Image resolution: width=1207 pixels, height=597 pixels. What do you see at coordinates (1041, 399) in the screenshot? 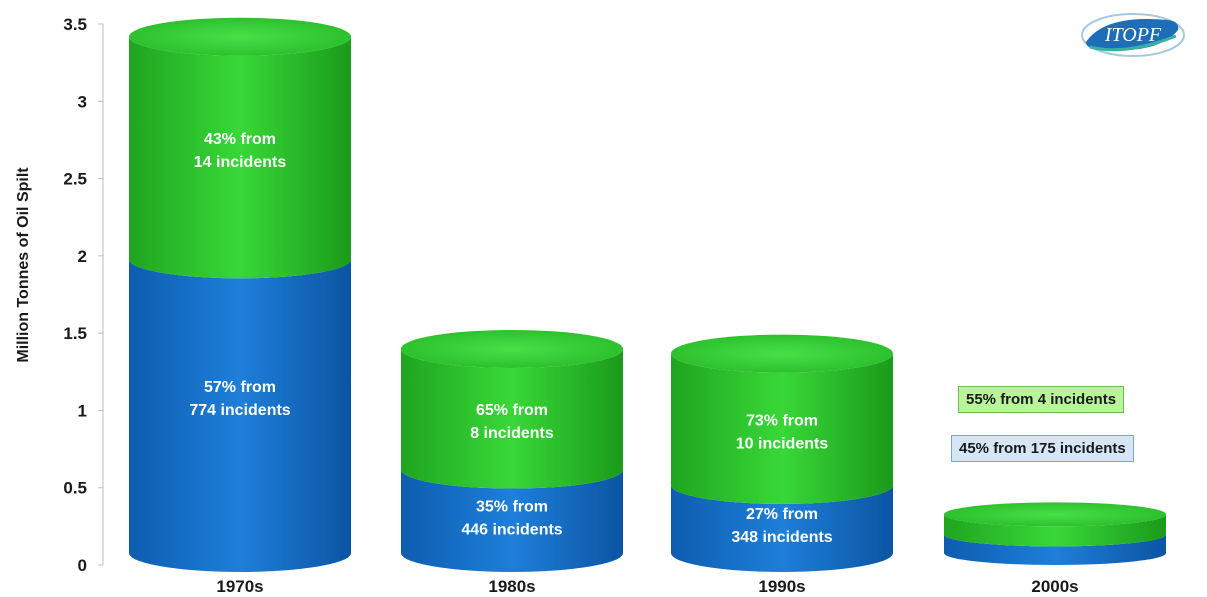
I see `callout-green: 55% from 4 incidents` at bounding box center [1041, 399].